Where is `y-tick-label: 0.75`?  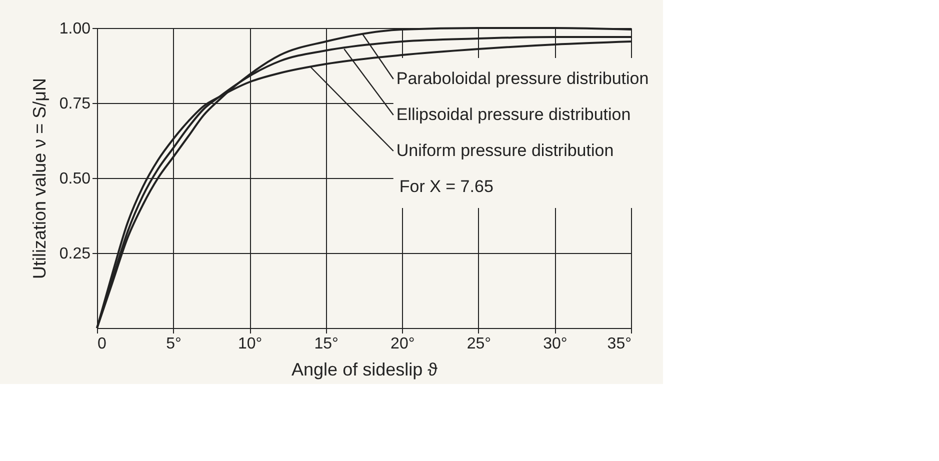 y-tick-label: 0.75 is located at coordinates (75, 104).